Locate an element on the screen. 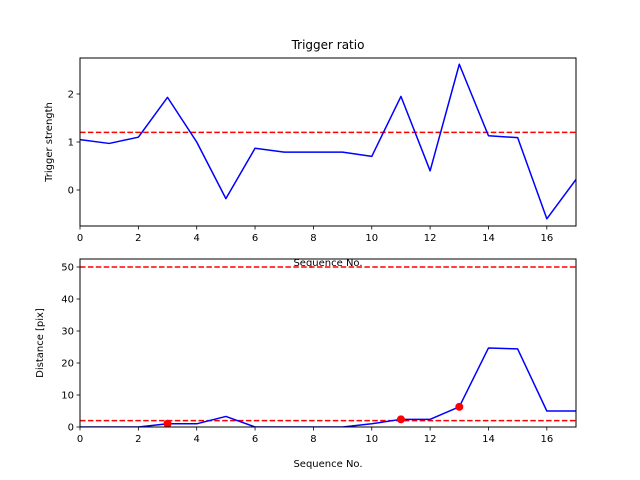 This screenshot has width=640, height=480. y-tick-label: 1 is located at coordinates (71, 143).